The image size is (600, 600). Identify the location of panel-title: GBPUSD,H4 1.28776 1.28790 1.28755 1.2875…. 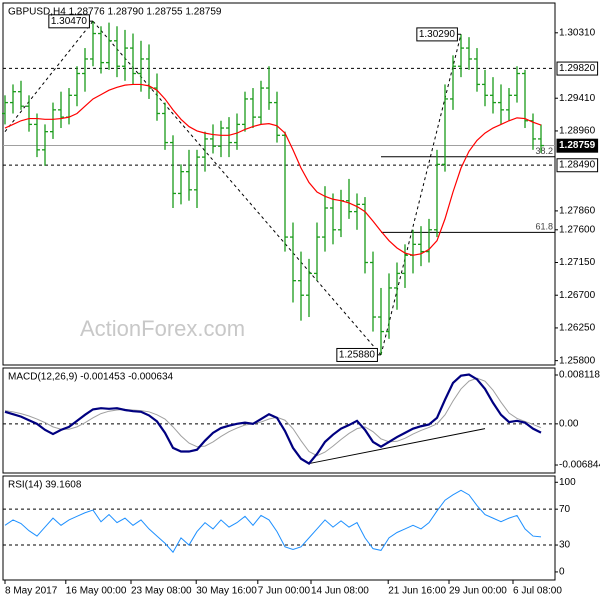
(115, 12).